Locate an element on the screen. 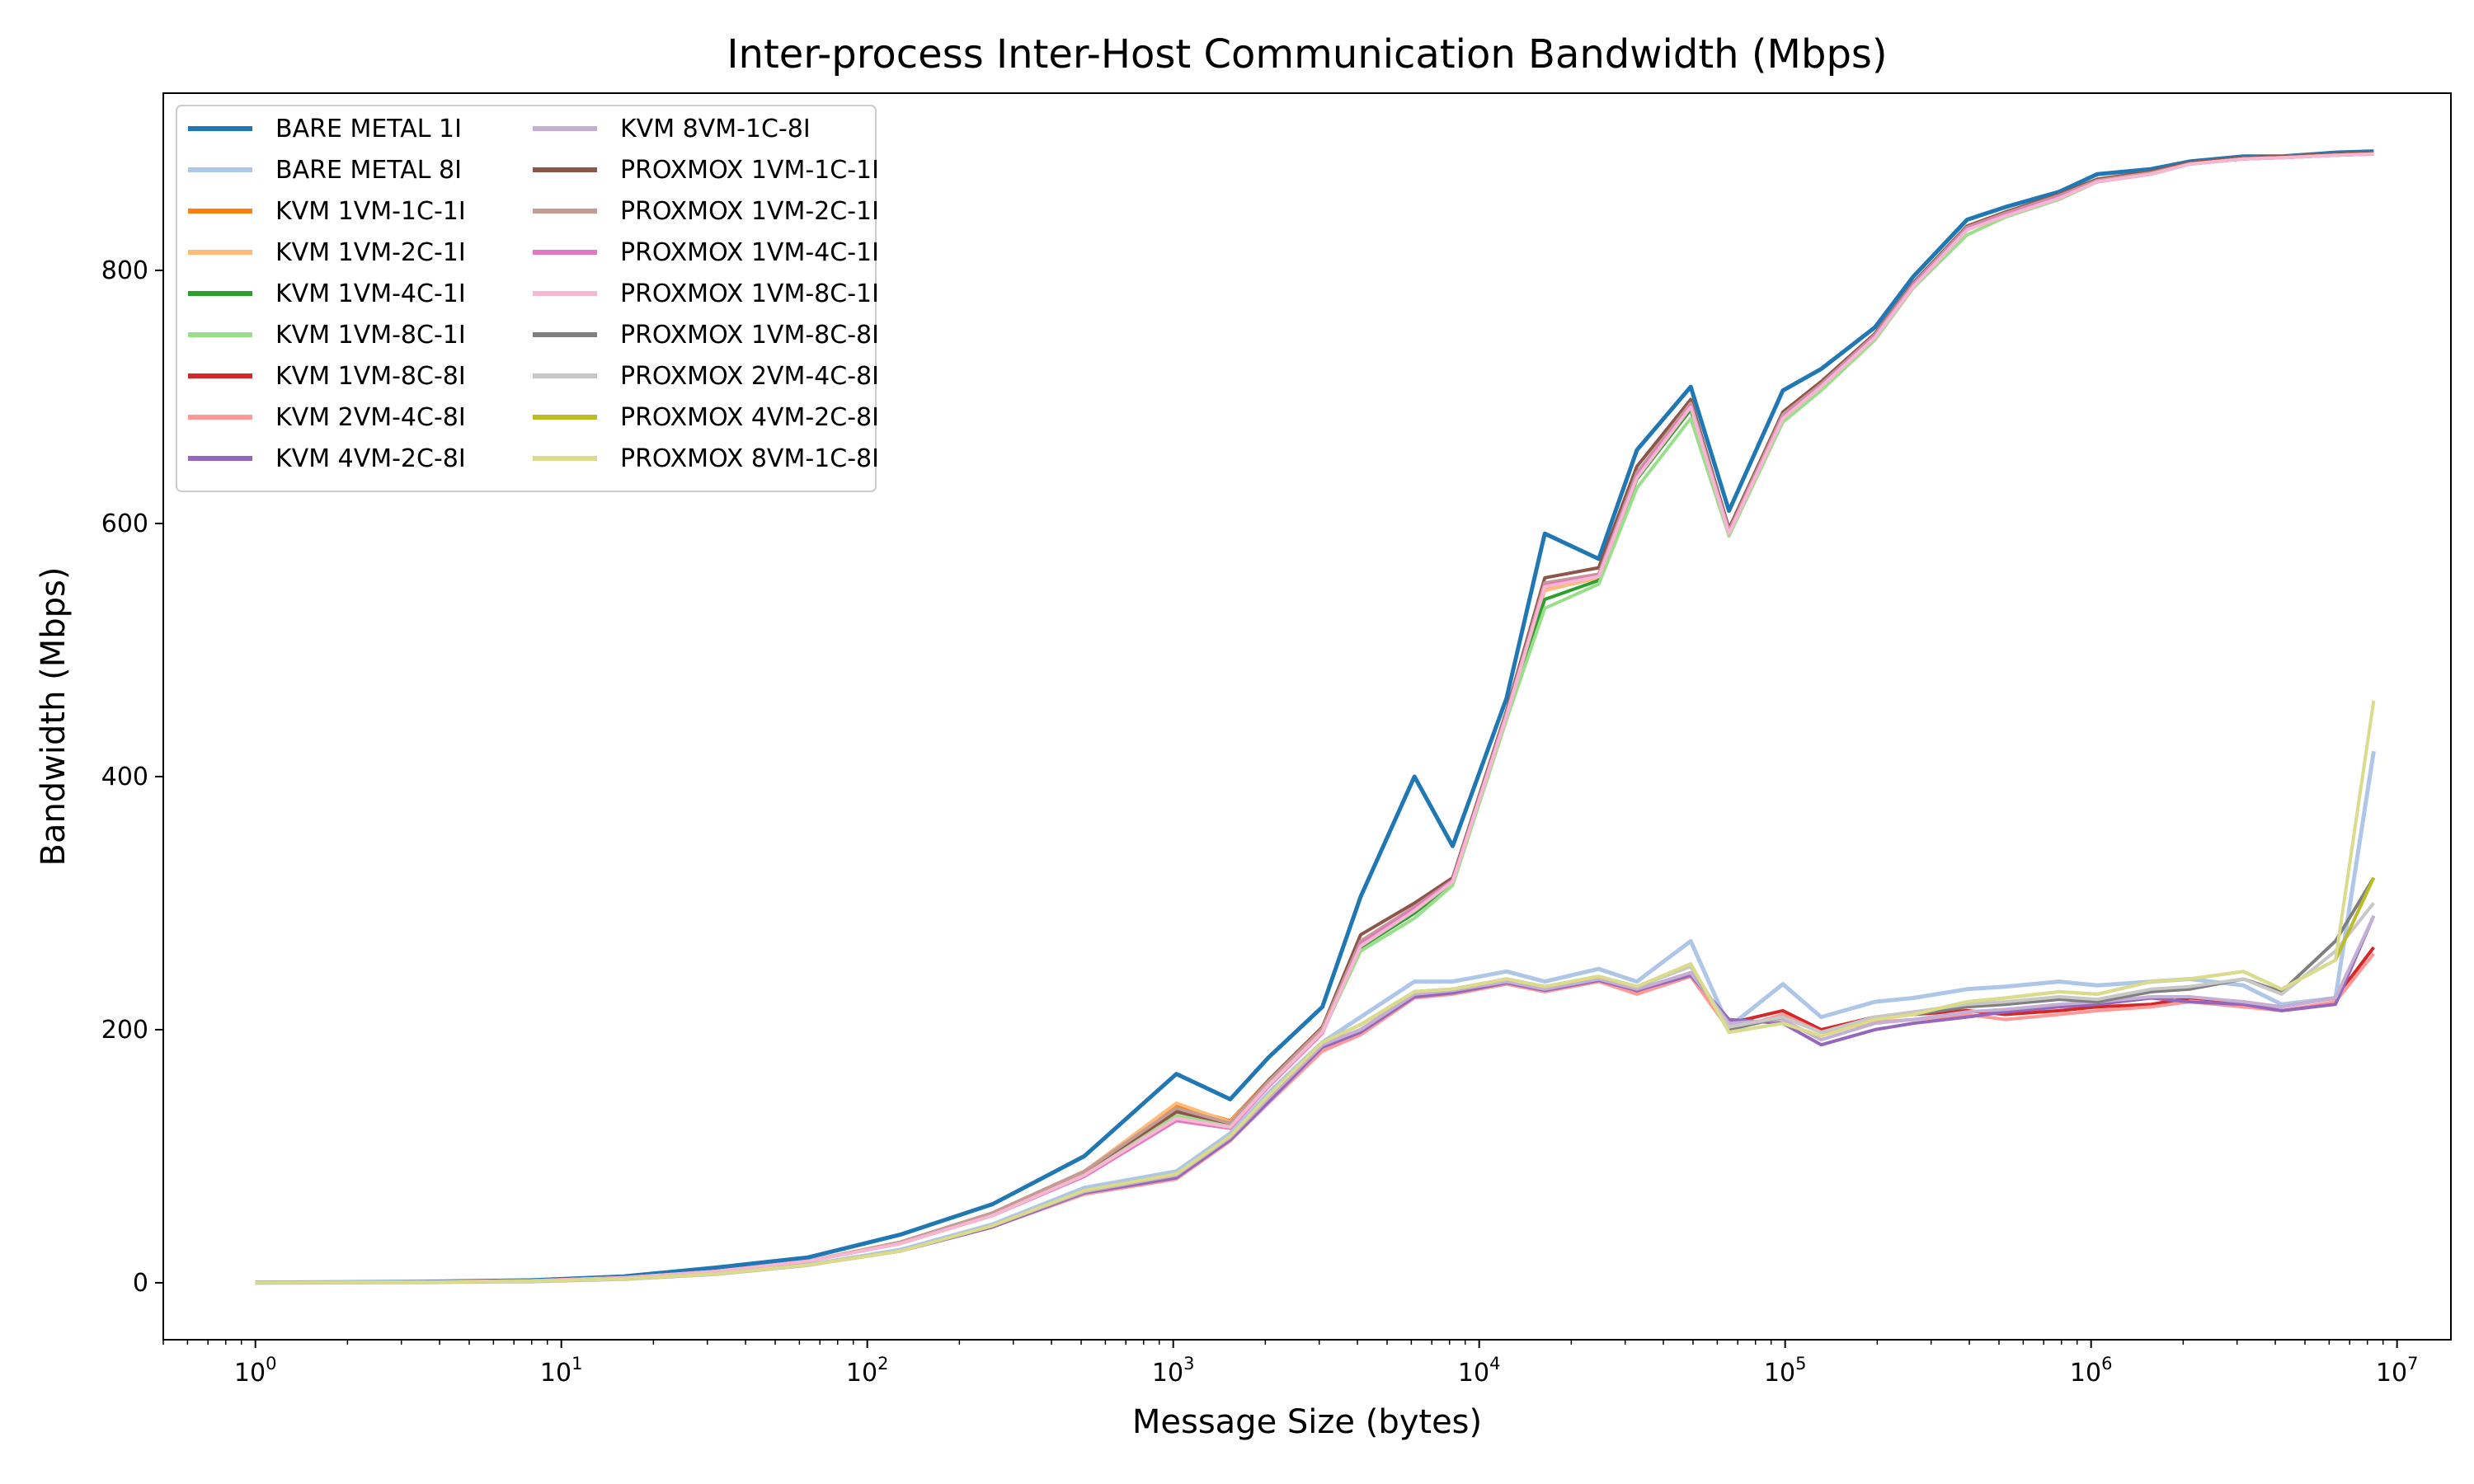 This screenshot has height=1484, width=2474. legend-label: KVM 8VM-1C-8I is located at coordinates (715, 129).